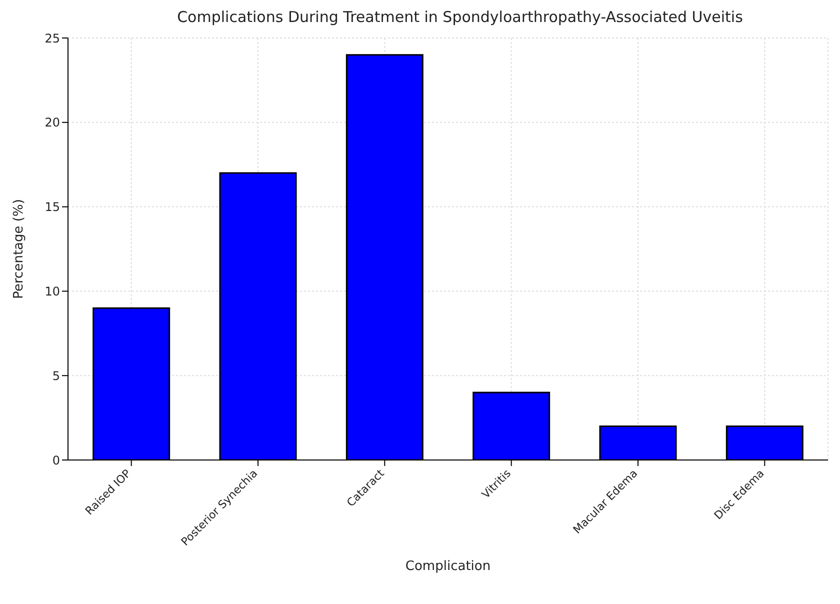 This screenshot has height=604, width=840. I want to click on y-tick-label: 10, so click(52, 291).